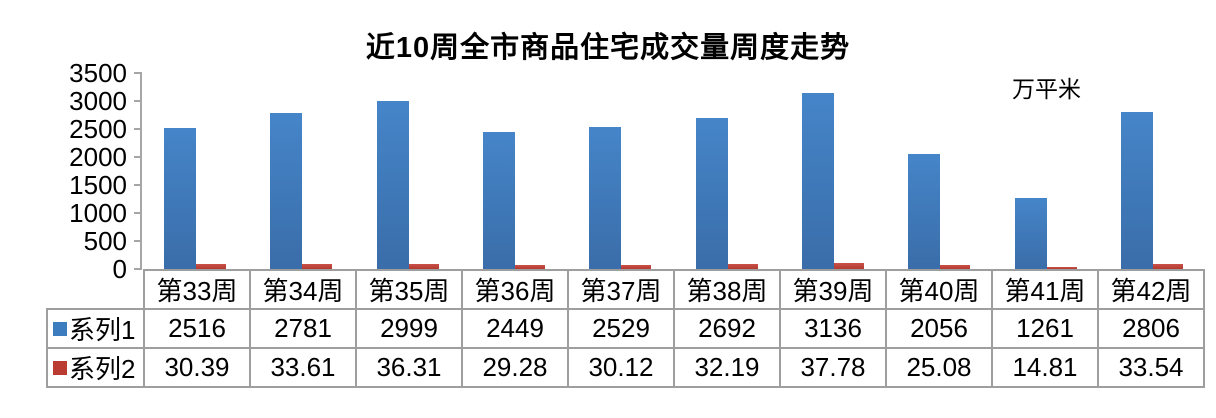 The image size is (1216, 418). What do you see at coordinates (303, 328) in the screenshot?
I see `value-cell: 2781` at bounding box center [303, 328].